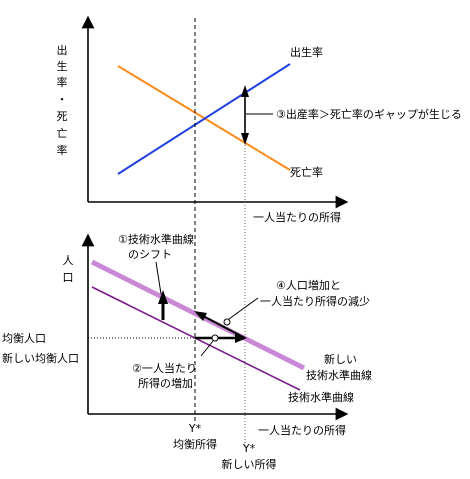 The height and width of the screenshot is (479, 470). What do you see at coordinates (150, 254) in the screenshot?
I see `shift-annotation-line-2: のシフト` at bounding box center [150, 254].